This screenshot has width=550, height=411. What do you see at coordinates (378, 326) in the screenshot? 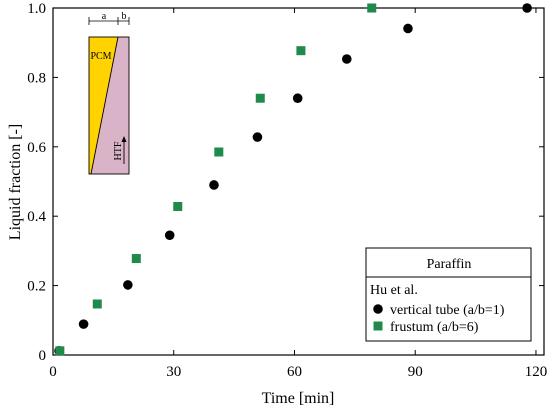
I see `legend-marker-frustum` at bounding box center [378, 326].